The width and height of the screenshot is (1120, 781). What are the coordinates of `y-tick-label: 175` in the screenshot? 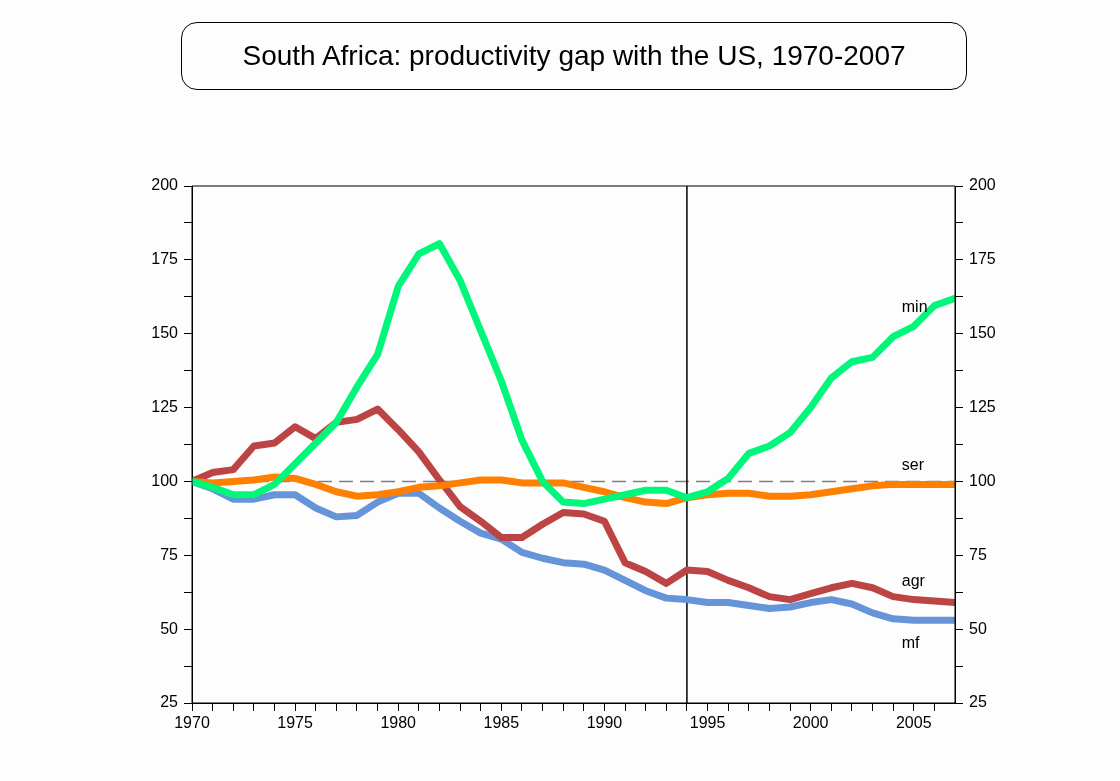 It's located at (165, 259).